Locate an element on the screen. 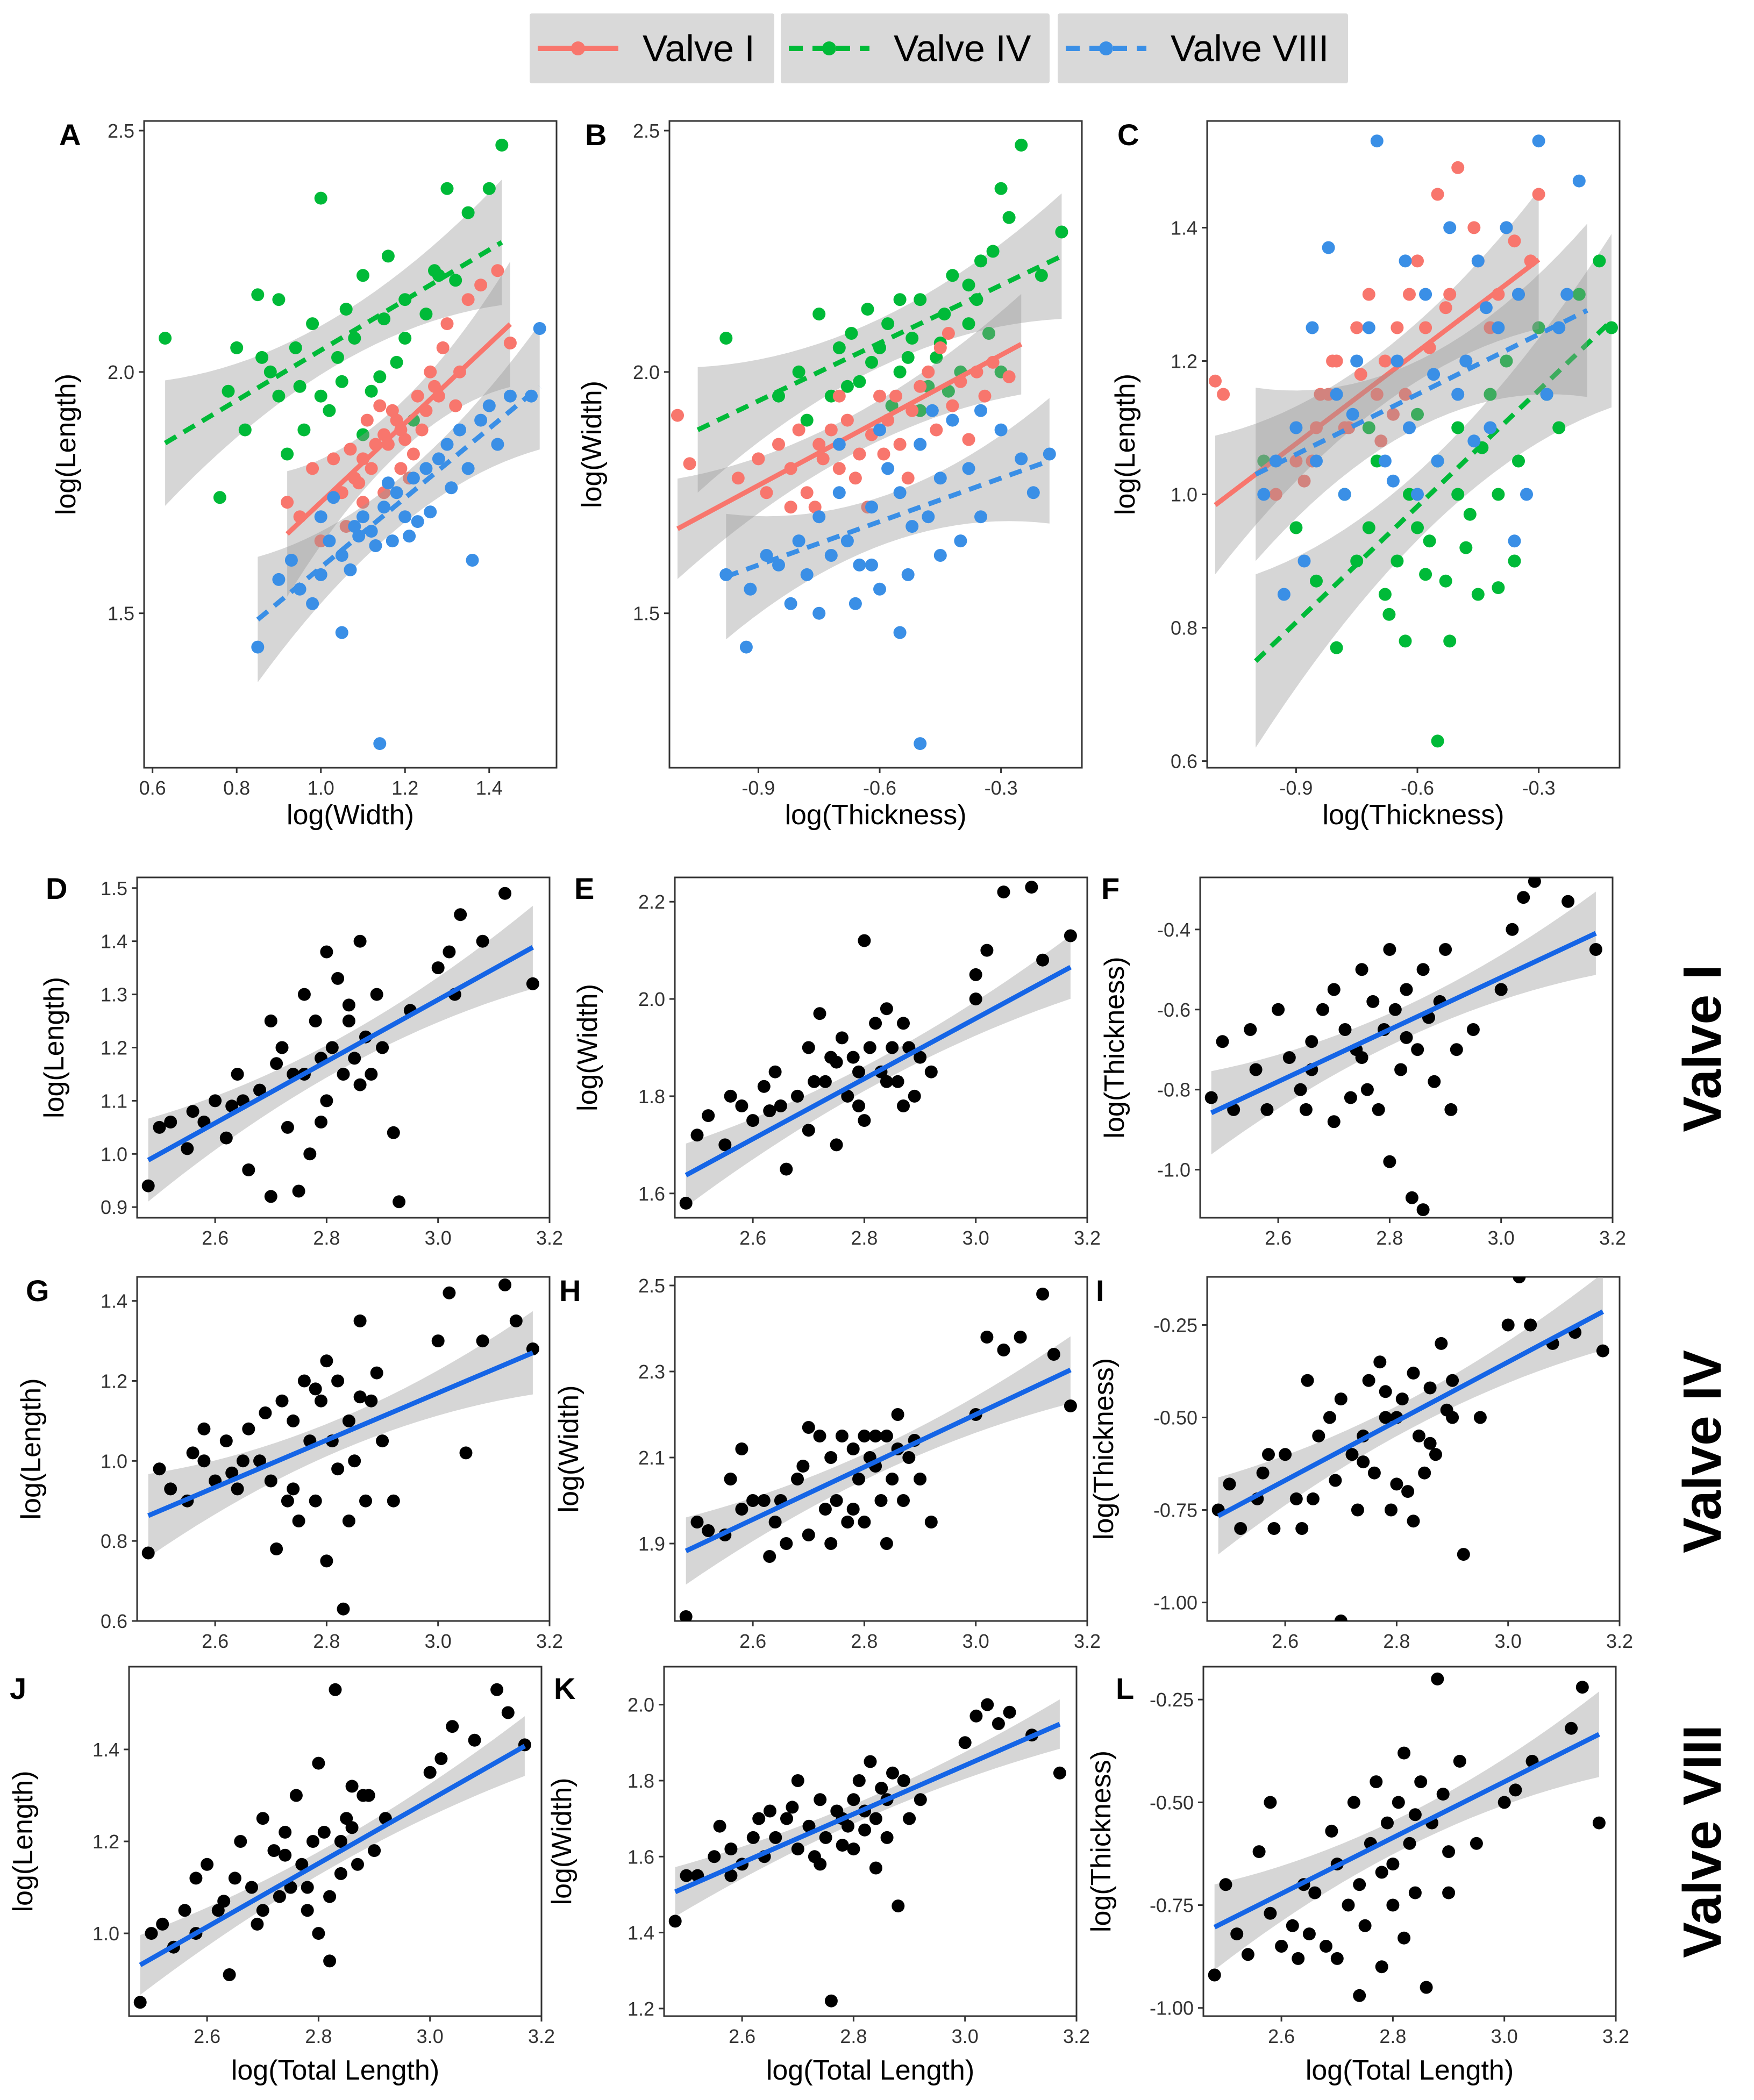 The width and height of the screenshot is (1754, 2100). x-tick-label: 2.8 is located at coordinates (864, 1641).